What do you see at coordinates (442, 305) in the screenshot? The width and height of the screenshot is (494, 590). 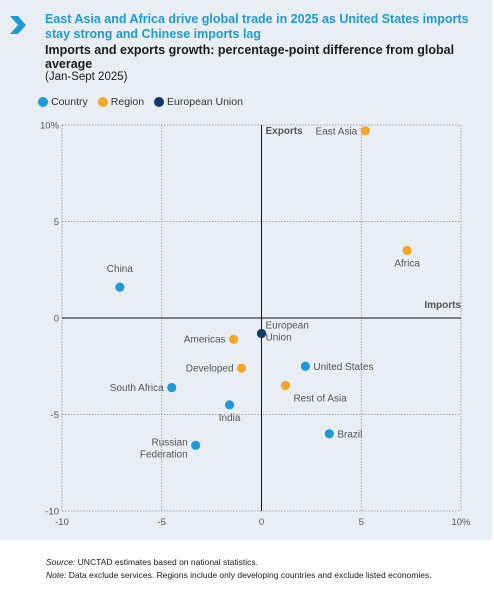 I see `x-axis-label: Imports` at bounding box center [442, 305].